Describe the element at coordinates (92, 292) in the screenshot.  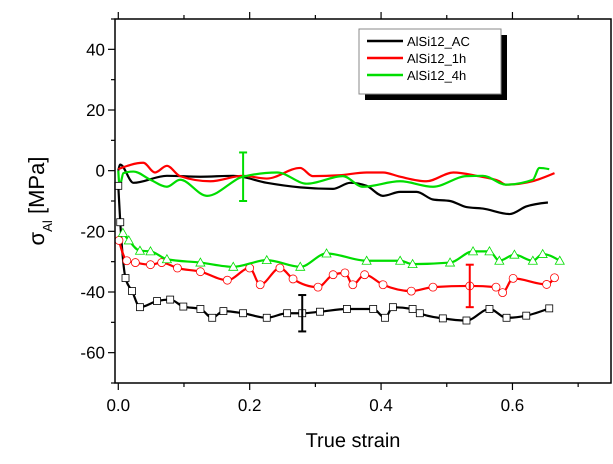
I see `y-tick-label: -40` at that location.